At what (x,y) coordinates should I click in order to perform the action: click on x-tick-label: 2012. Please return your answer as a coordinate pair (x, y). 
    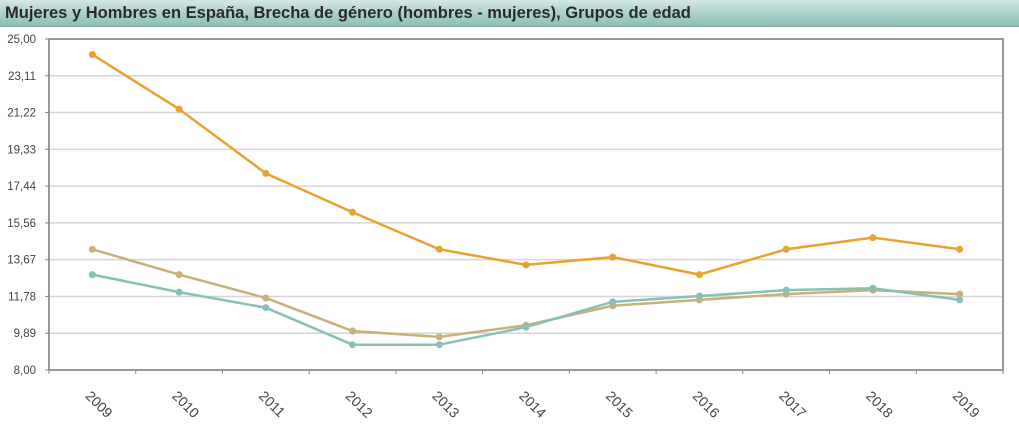
    Looking at the image, I should click on (359, 404).